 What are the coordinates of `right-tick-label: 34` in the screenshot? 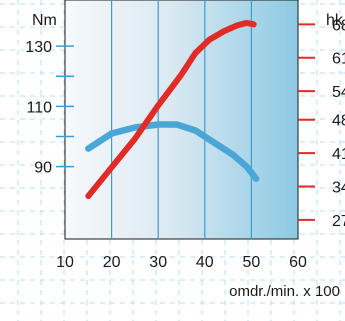 It's located at (338, 188).